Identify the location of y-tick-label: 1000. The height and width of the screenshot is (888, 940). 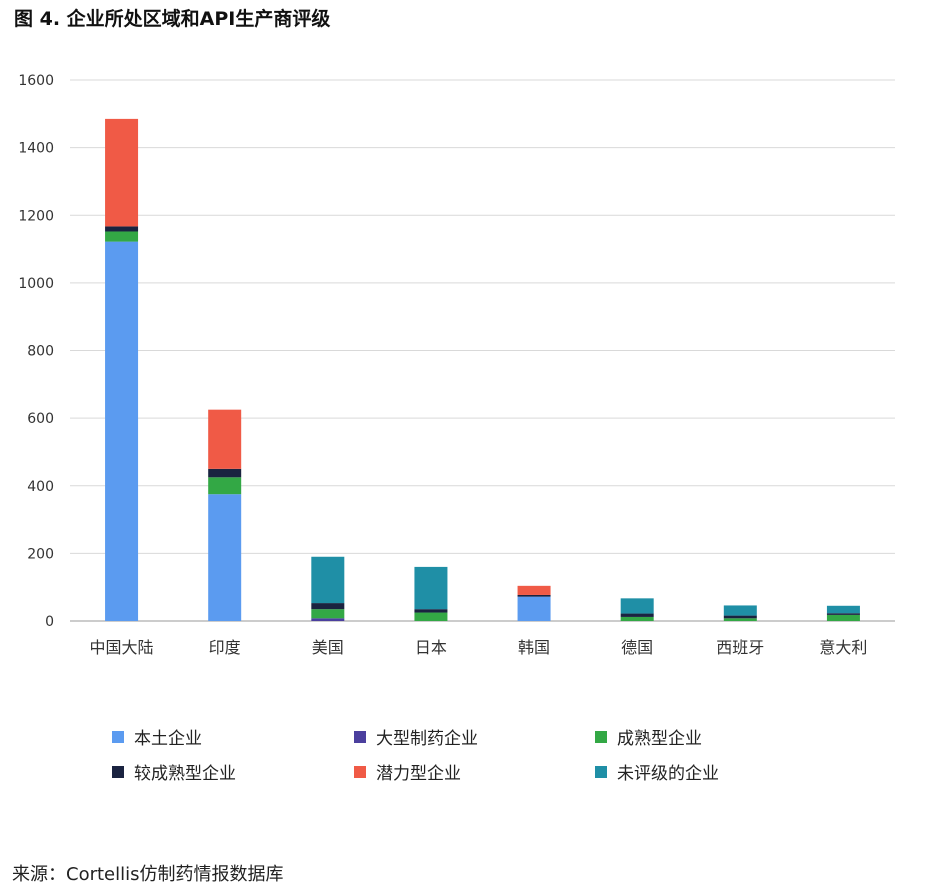
(36, 284).